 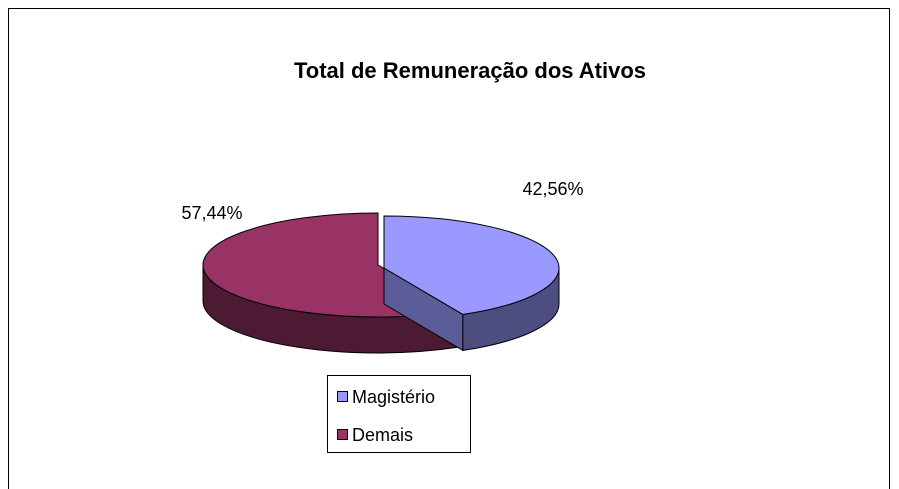 I want to click on data-label: 42,56%, so click(x=552, y=189).